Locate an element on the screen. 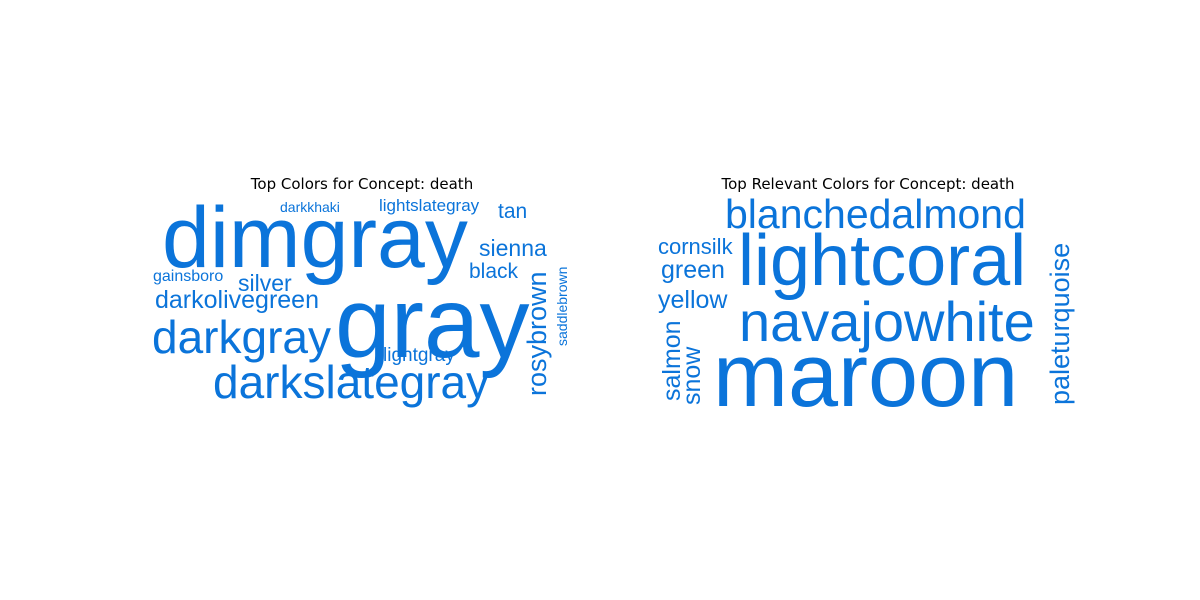 The image size is (1200, 600). word-silver: silver is located at coordinates (265, 283).